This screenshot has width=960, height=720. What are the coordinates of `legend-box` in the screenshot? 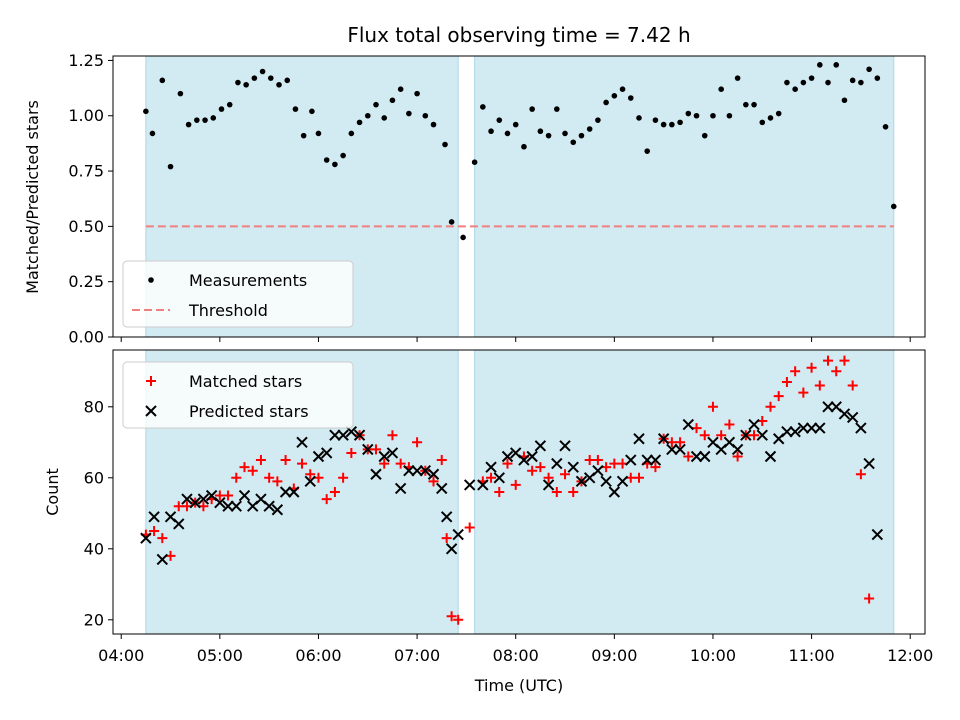 It's located at (238, 294).